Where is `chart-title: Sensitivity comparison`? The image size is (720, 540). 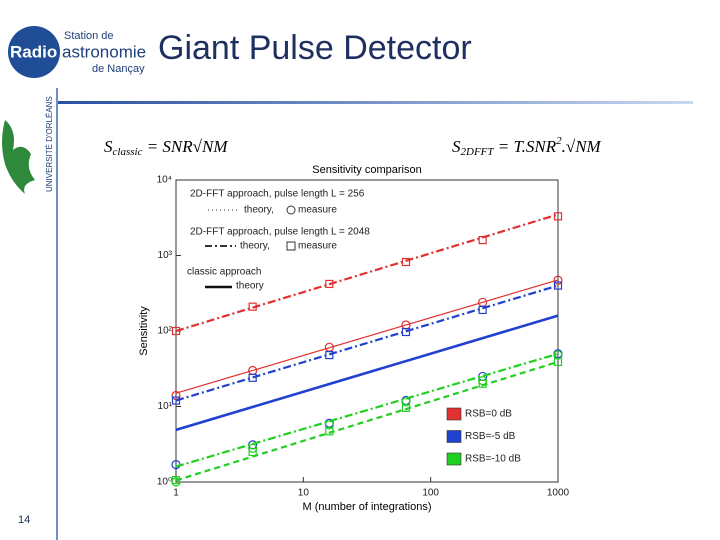
chart-title: Sensitivity comparison is located at coordinates (366, 170).